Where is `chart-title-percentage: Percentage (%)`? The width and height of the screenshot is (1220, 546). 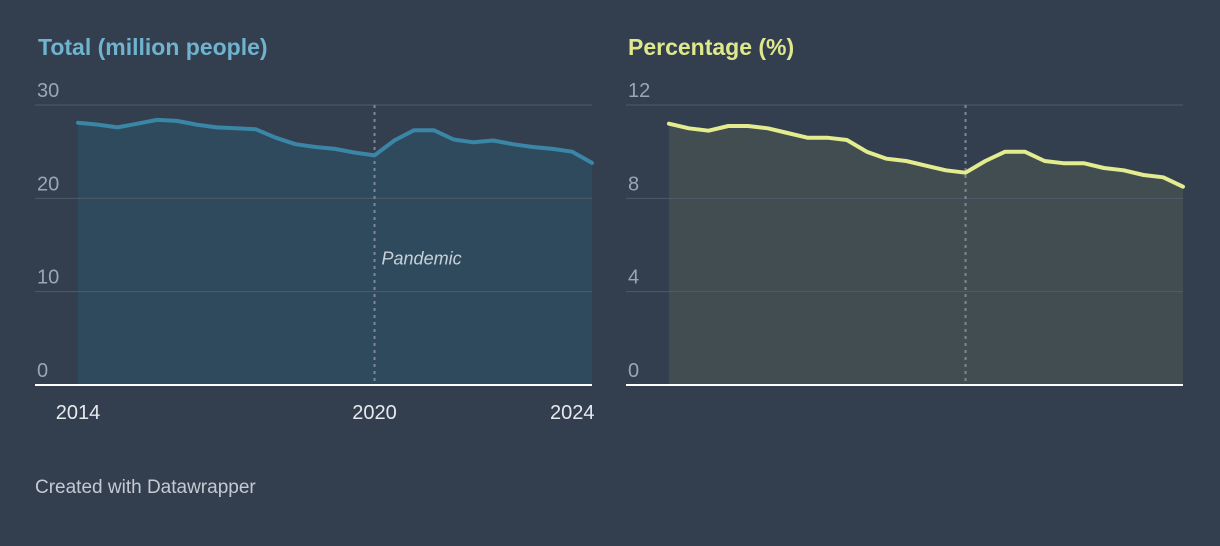 chart-title-percentage: Percentage (%) is located at coordinates (711, 47).